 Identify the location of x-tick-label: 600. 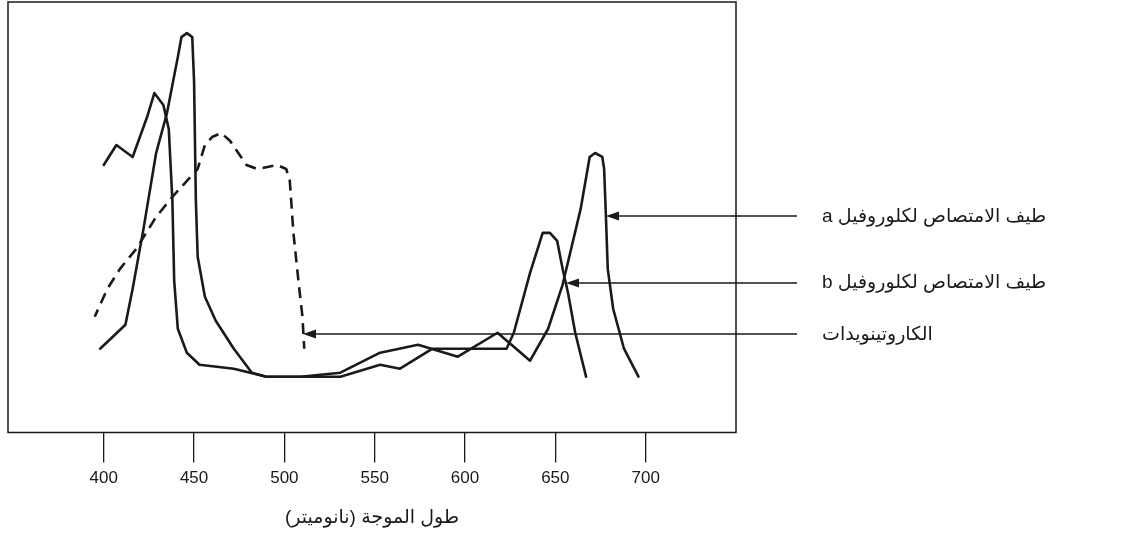
(465, 478).